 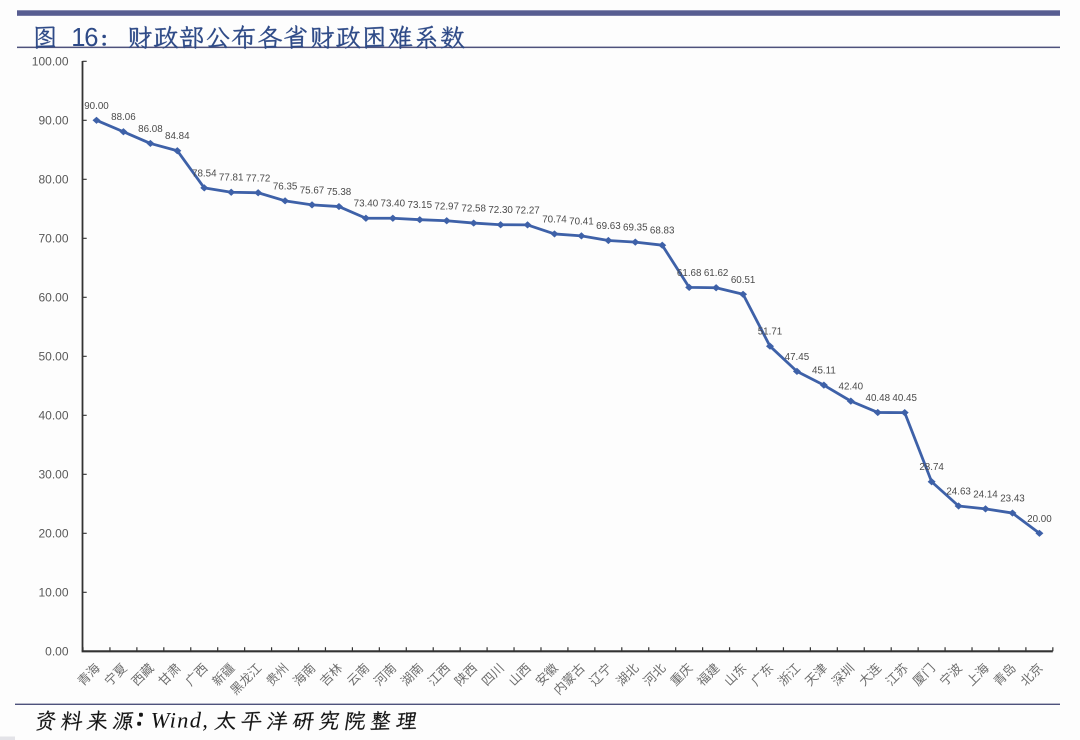 I want to click on svg-text: 72.27, so click(x=527, y=210).